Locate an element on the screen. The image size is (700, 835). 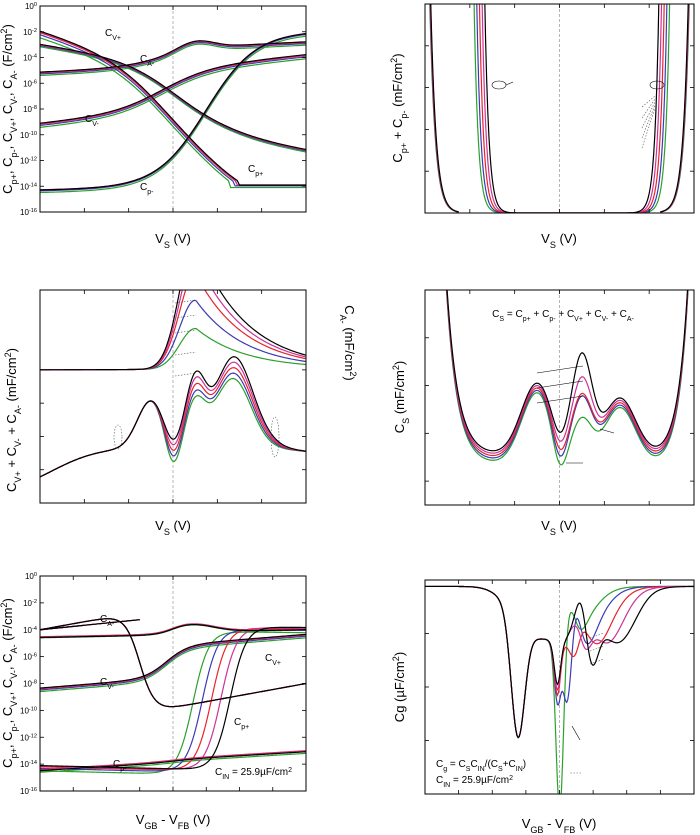
y-axis-label: Cp+, Cp-, CV+, CV-, CA- (F/cm2) is located at coordinates (9, 683).